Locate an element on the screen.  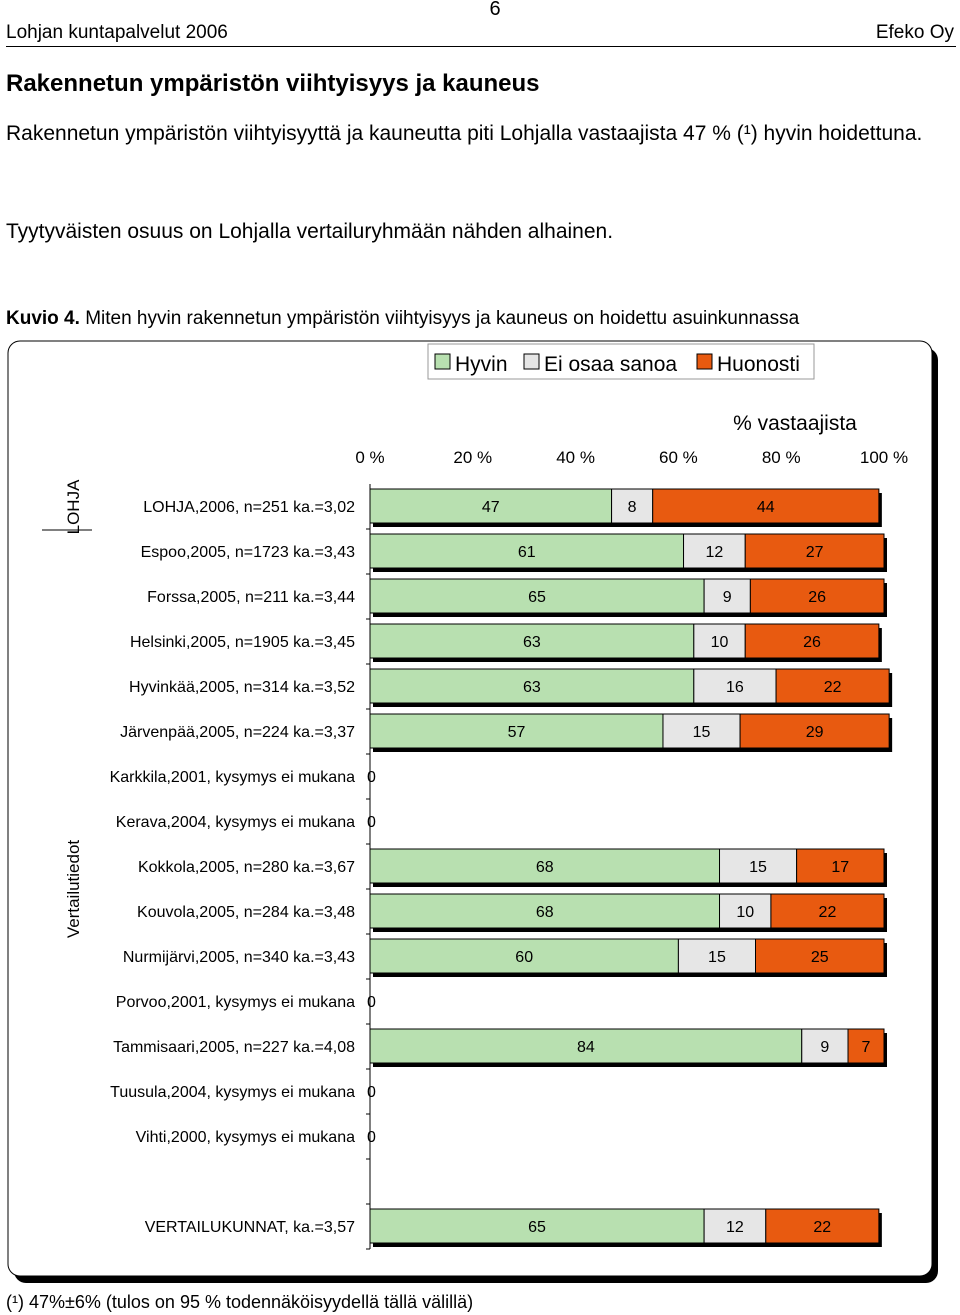
x-tick-label: 40 % is located at coordinates (575, 457).